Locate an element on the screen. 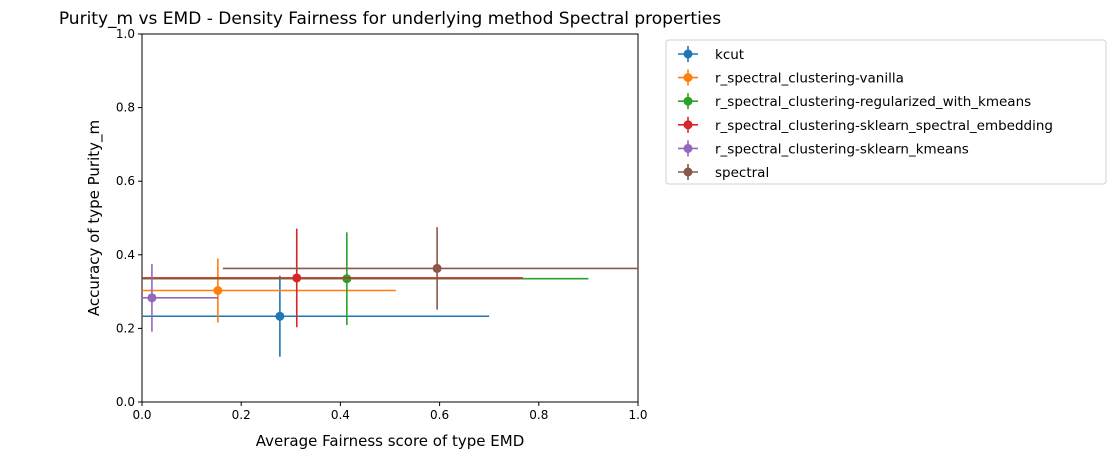 The width and height of the screenshot is (1114, 460). legend-label: spectral is located at coordinates (742, 173).